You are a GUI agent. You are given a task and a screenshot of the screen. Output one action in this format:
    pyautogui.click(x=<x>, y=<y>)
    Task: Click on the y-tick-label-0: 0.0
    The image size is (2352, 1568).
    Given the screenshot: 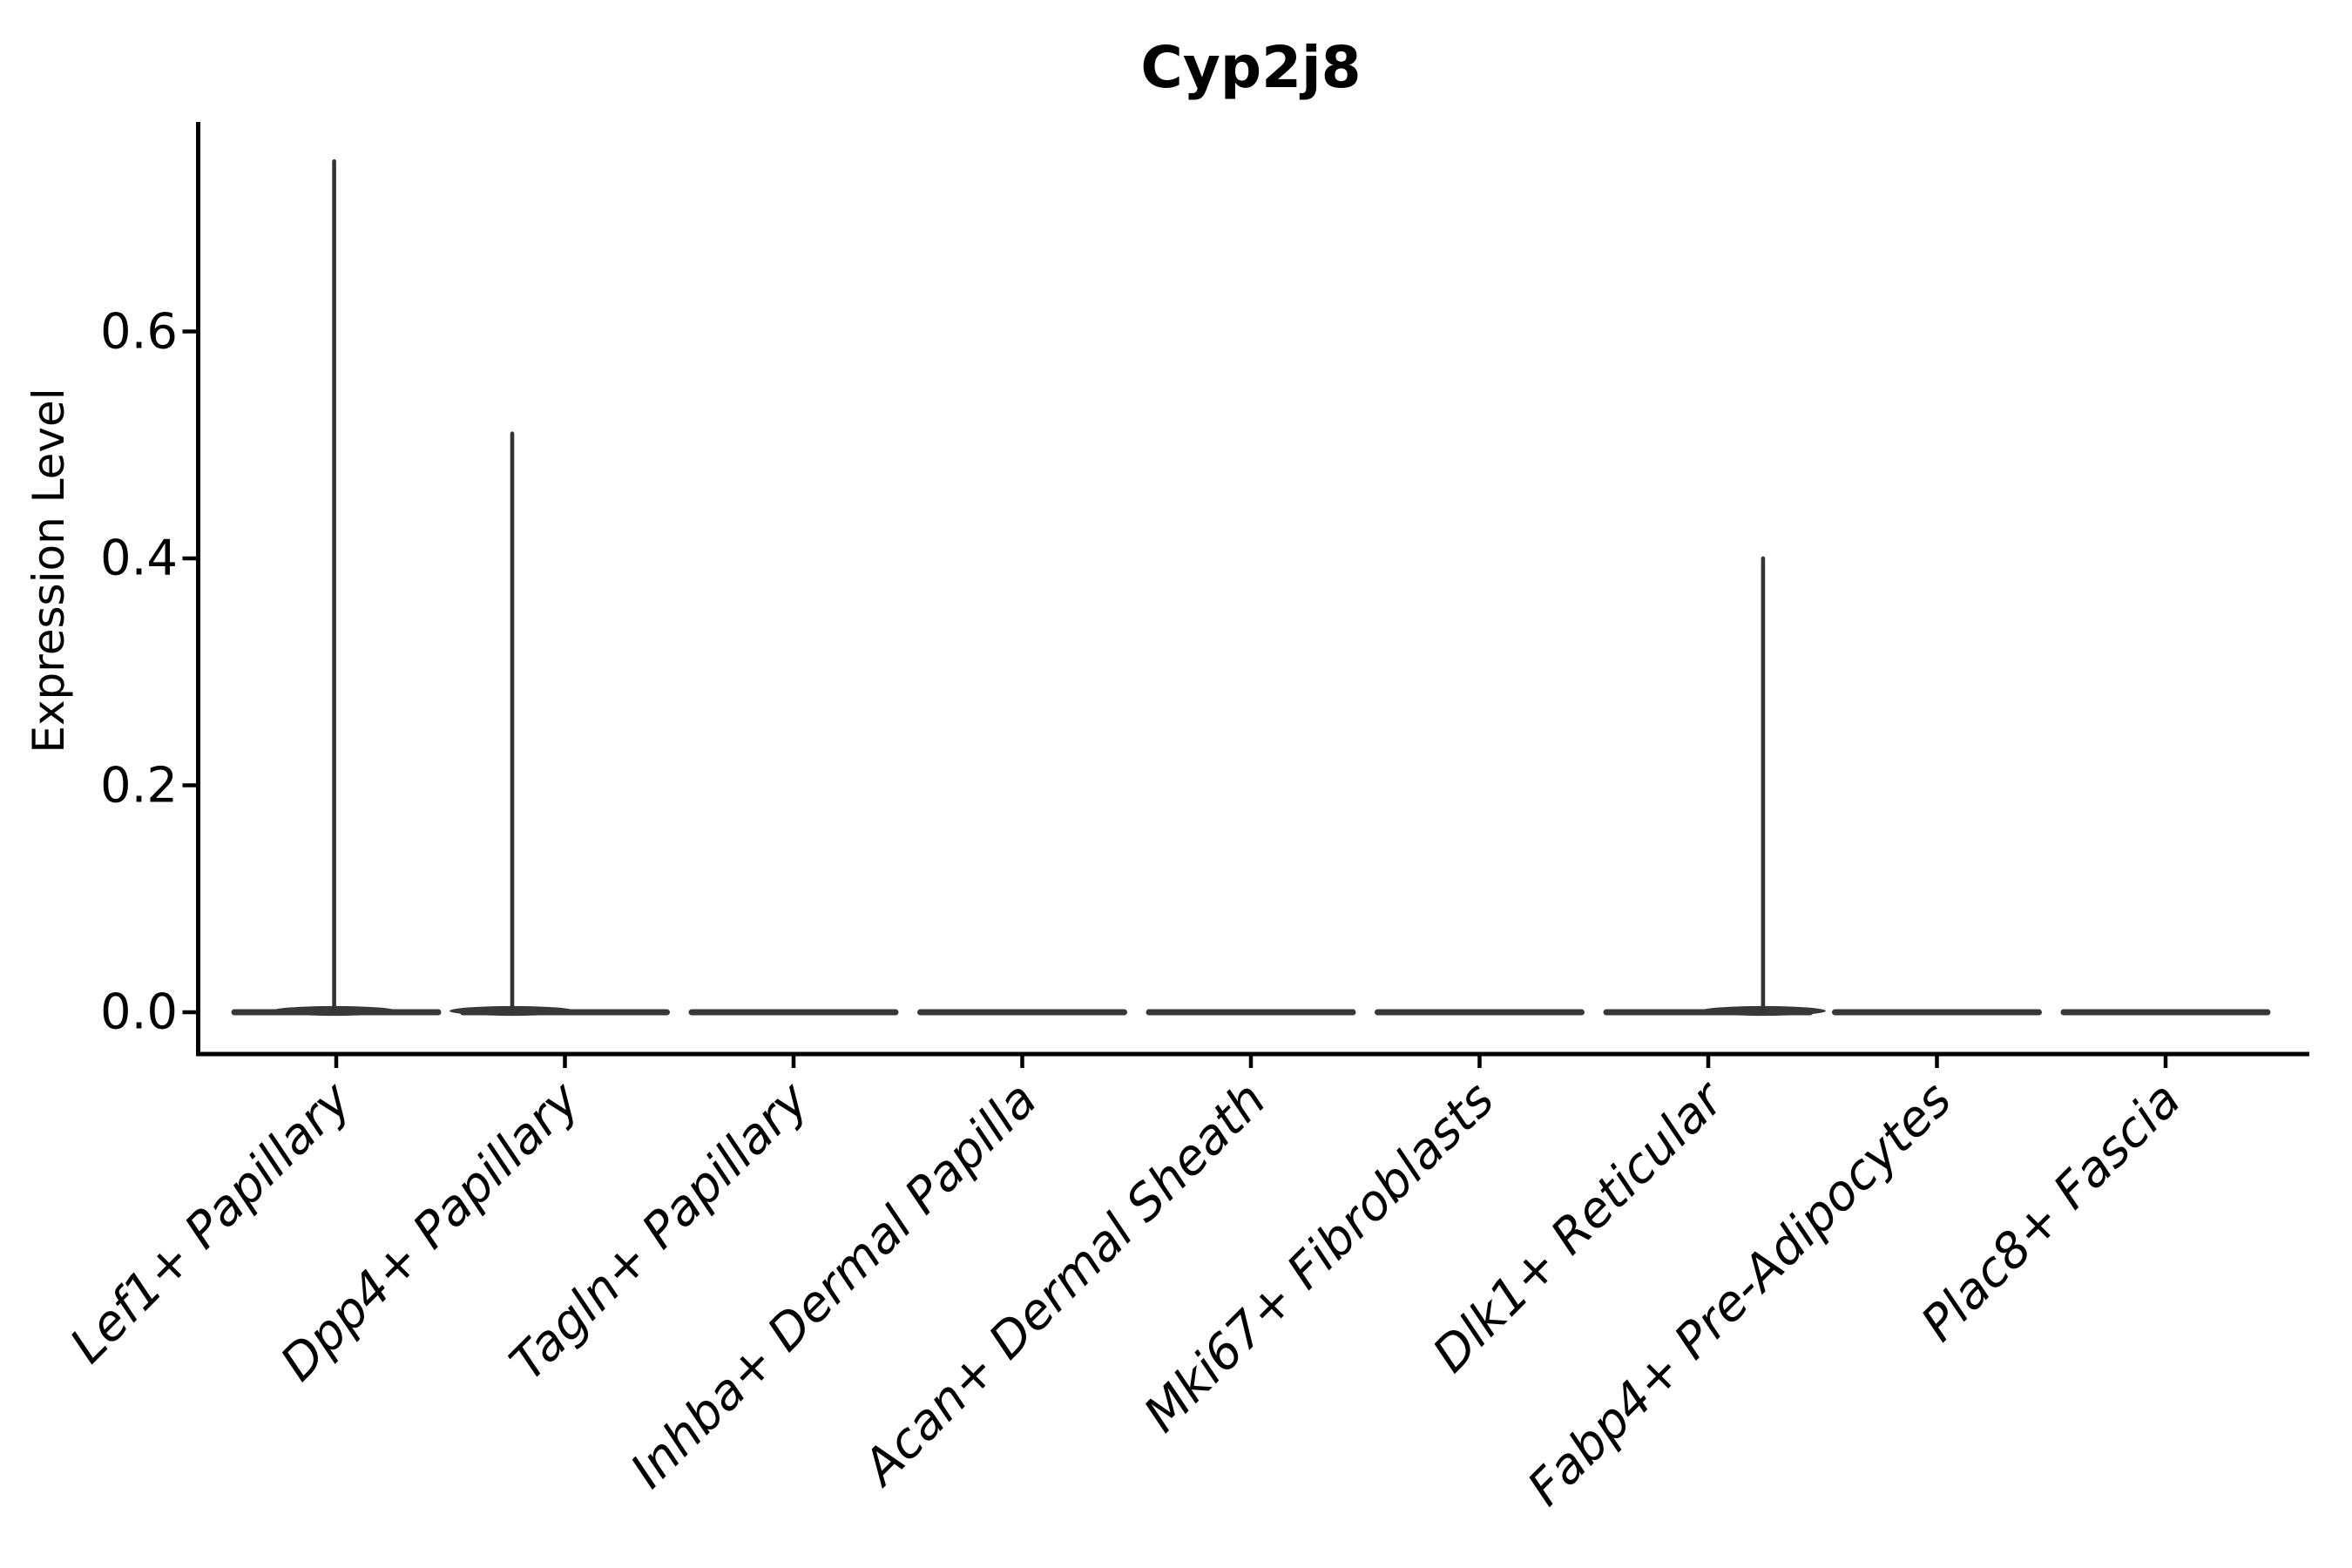 What is the action you would take?
    pyautogui.click(x=139, y=1013)
    